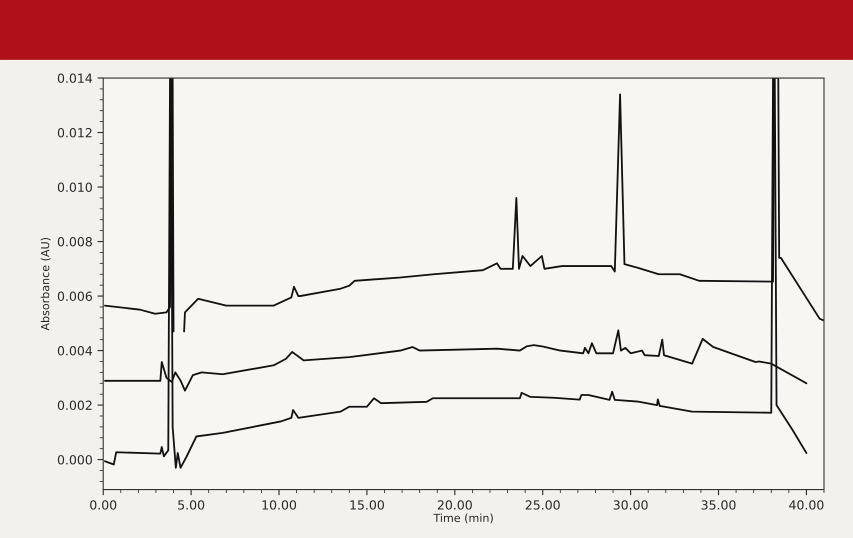 The image size is (853, 538). I want to click on x-tick-label: 5.00, so click(191, 505).